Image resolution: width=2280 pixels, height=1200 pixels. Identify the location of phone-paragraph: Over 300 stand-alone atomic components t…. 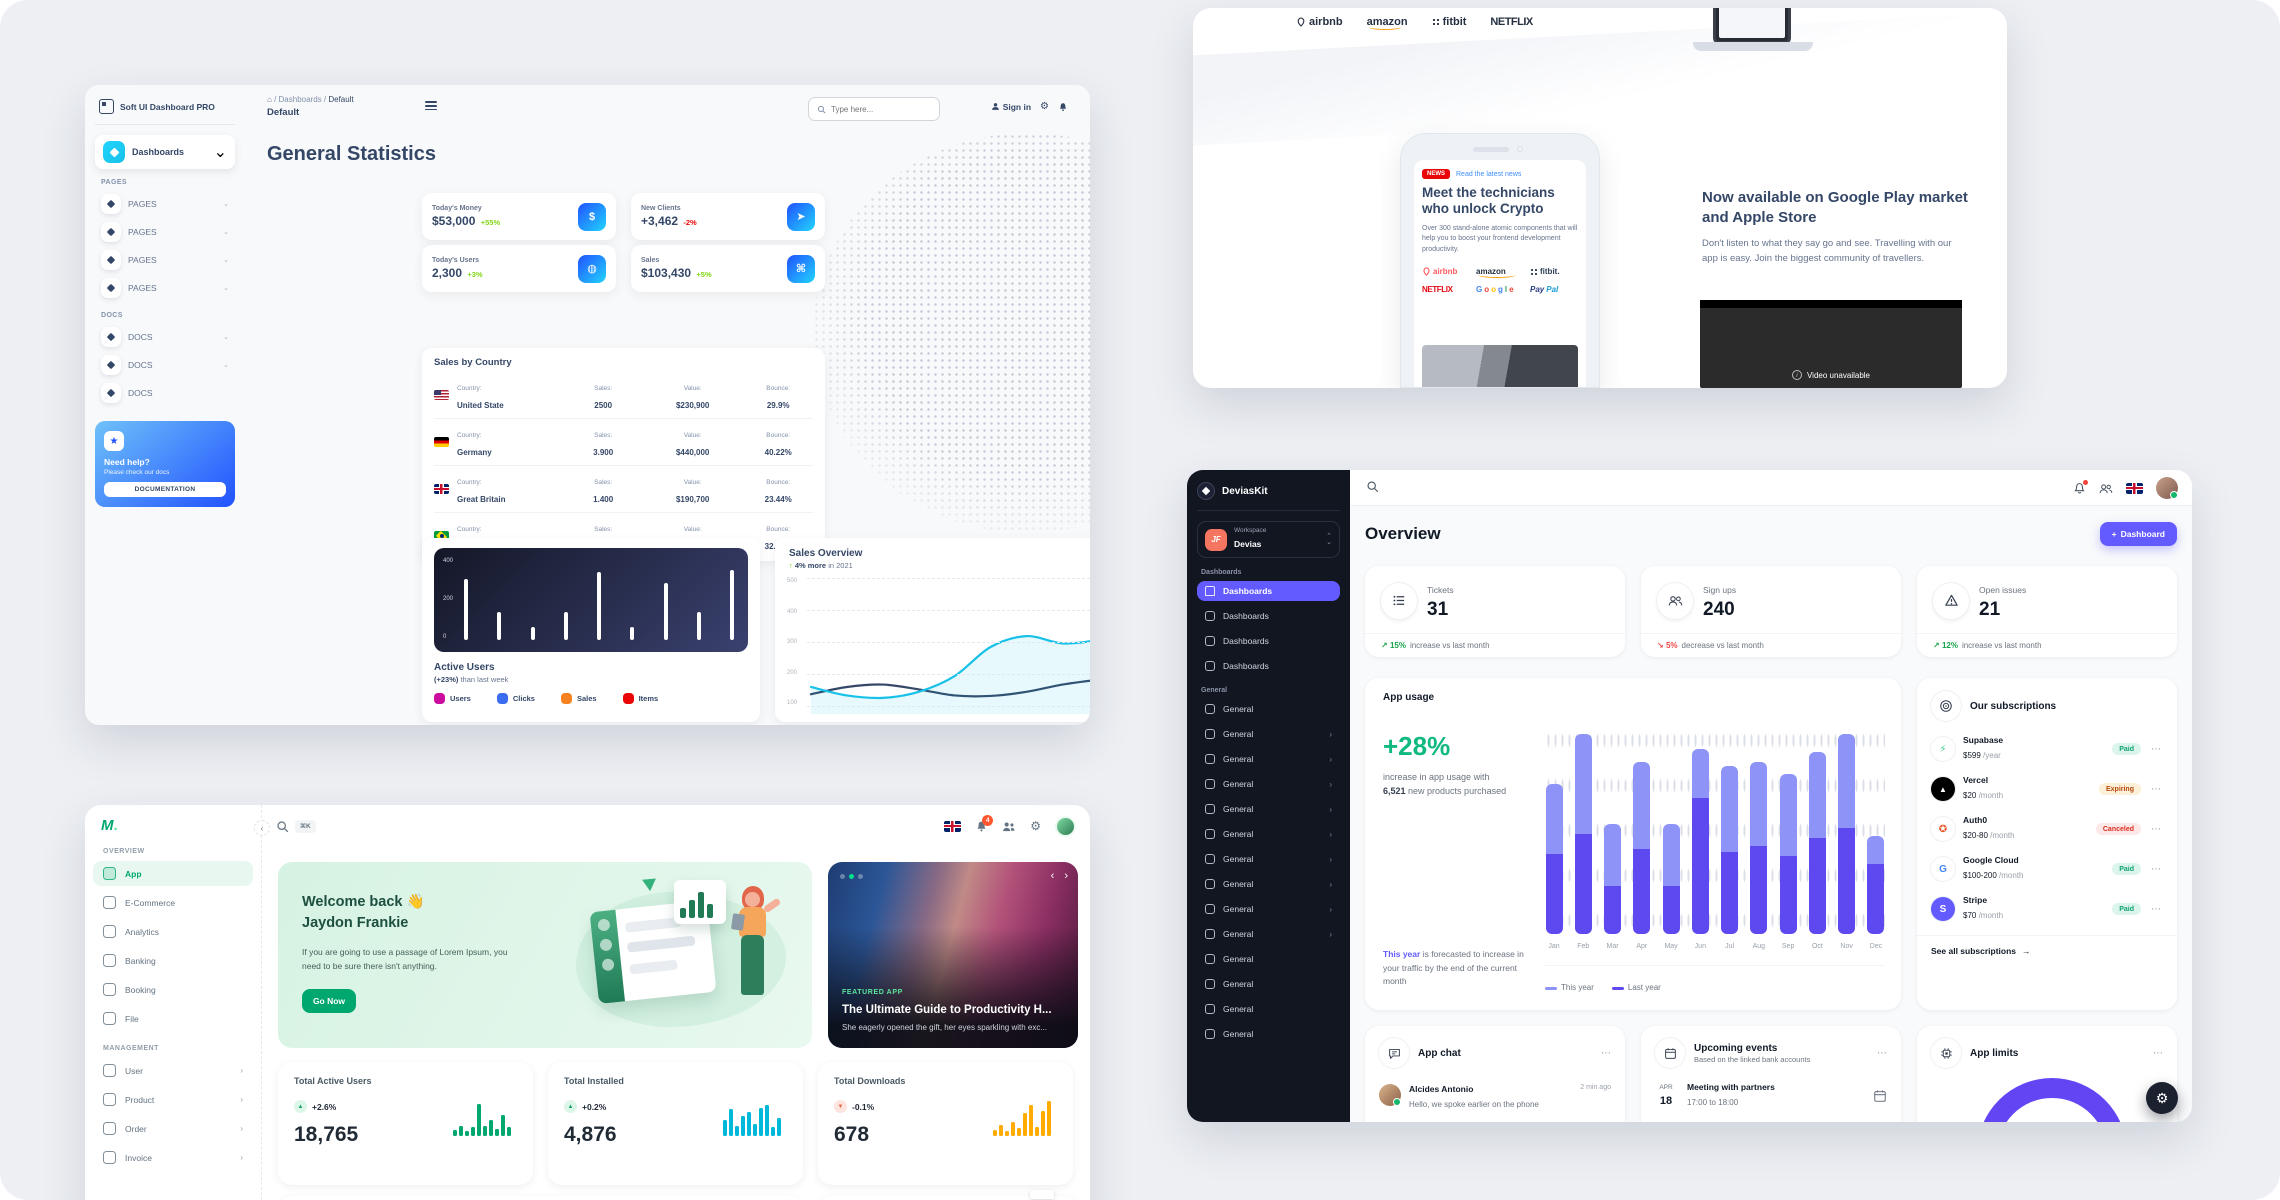
(1500, 238).